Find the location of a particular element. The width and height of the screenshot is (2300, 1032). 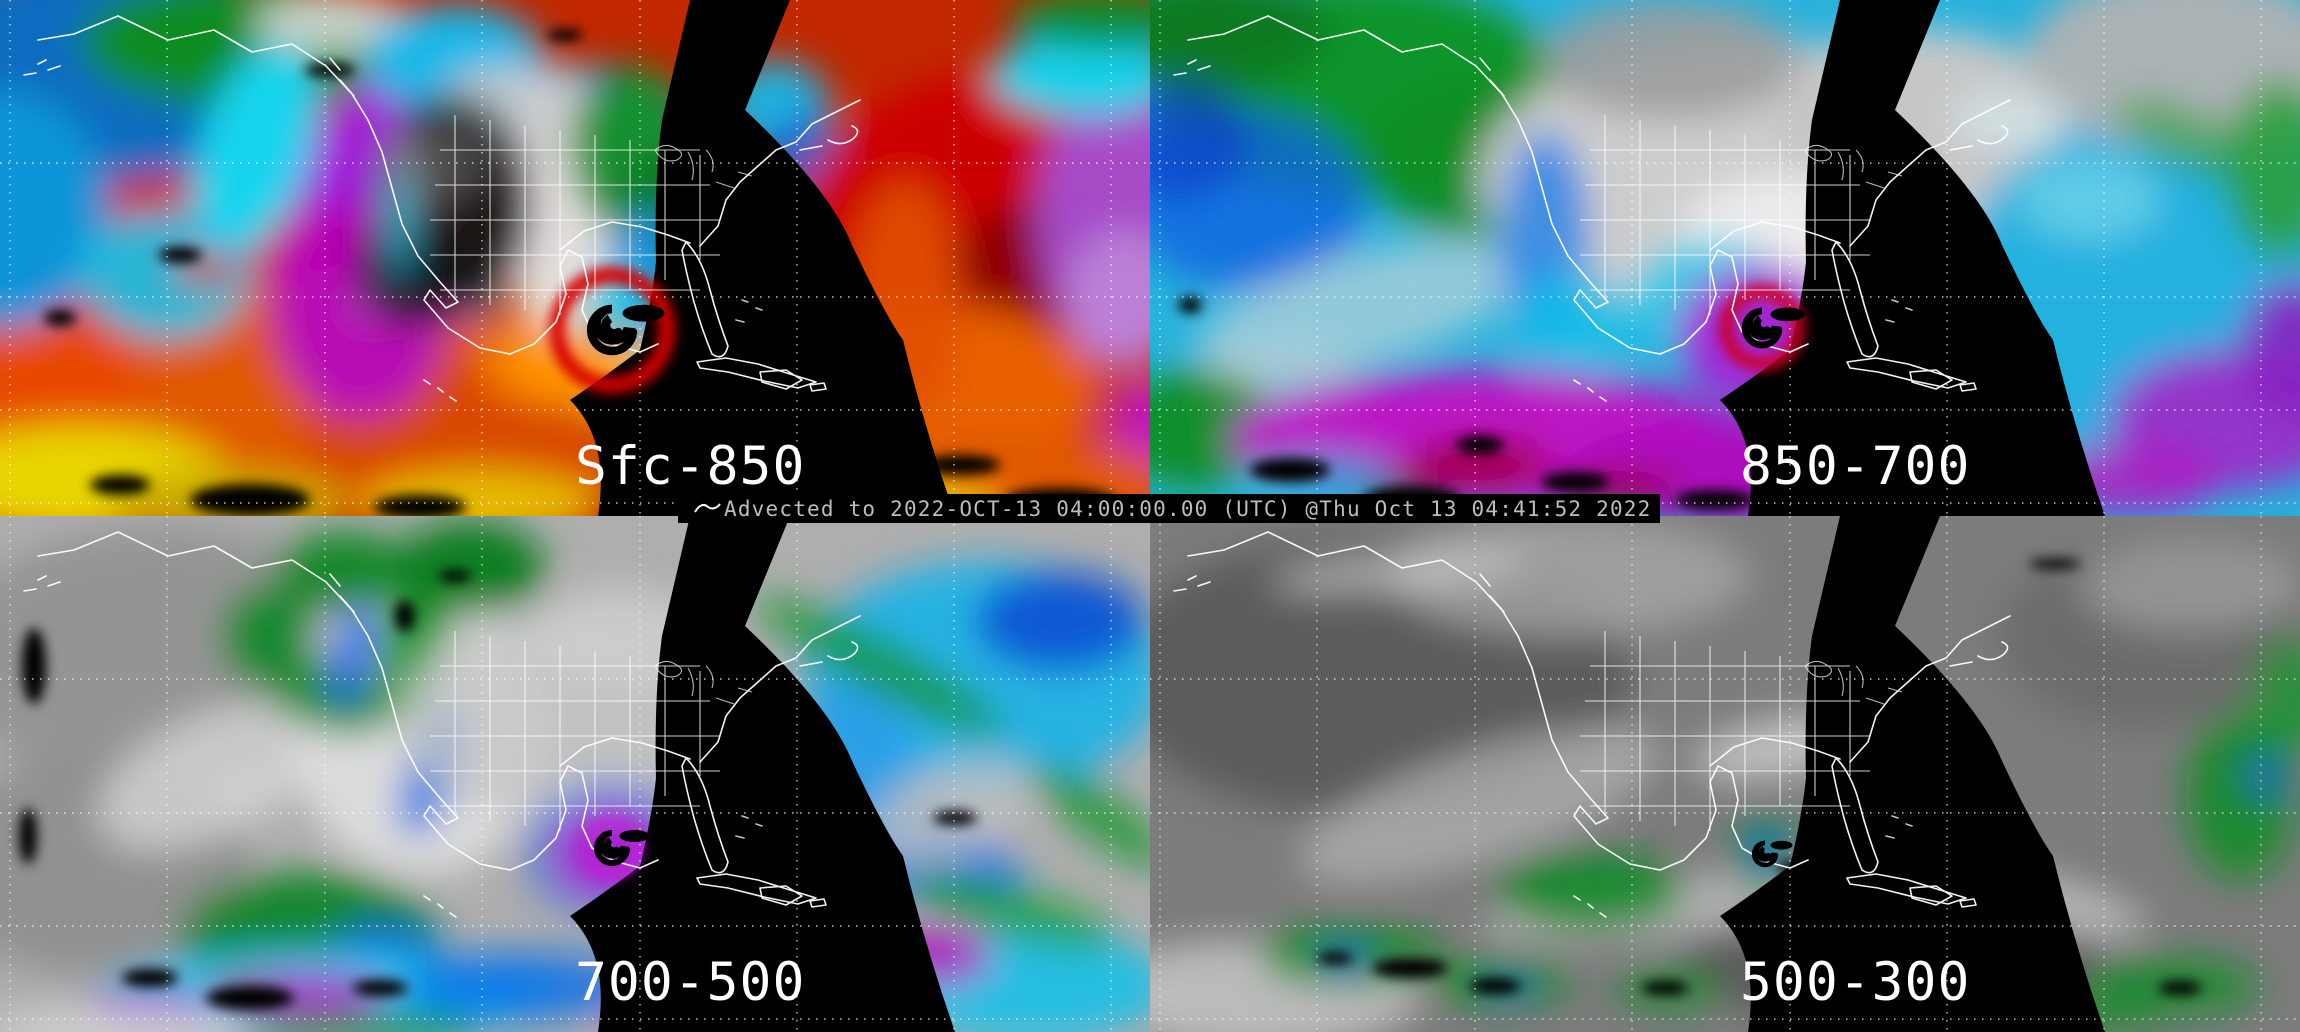

panel-label-sfc-850: Sfc-850 is located at coordinates (690, 466).